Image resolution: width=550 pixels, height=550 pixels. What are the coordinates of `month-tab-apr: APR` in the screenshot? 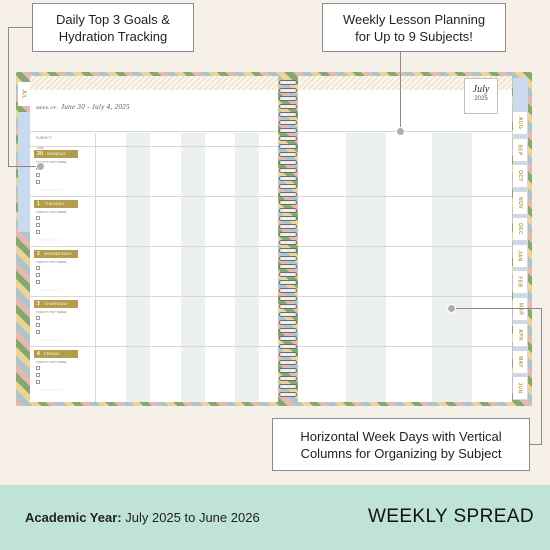 It's located at (520, 335).